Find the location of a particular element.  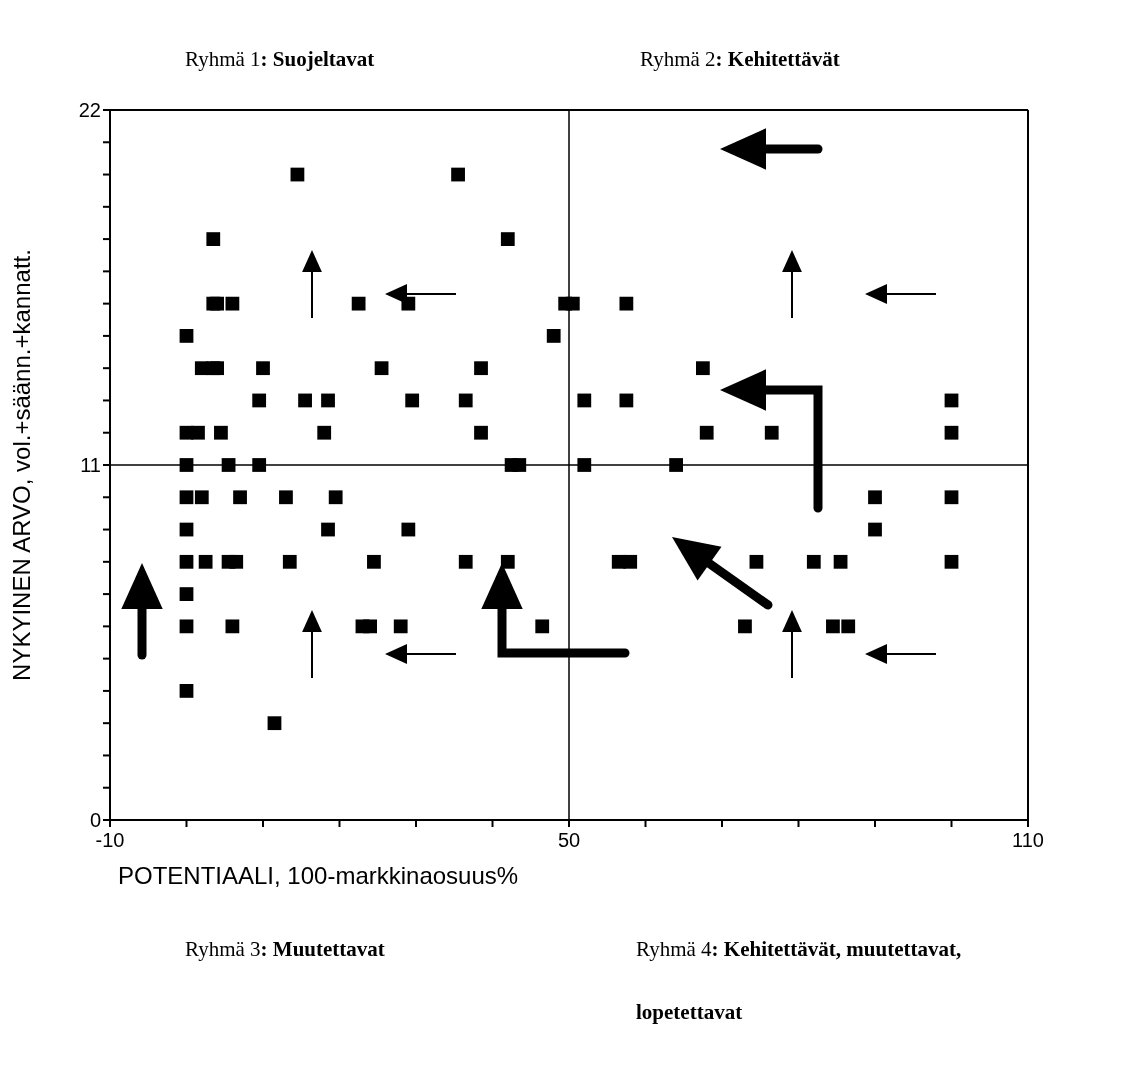

y-axis-title: NYKYINEN ARVO, vol.+säänn.+kannatt. is located at coordinates (22, 465).